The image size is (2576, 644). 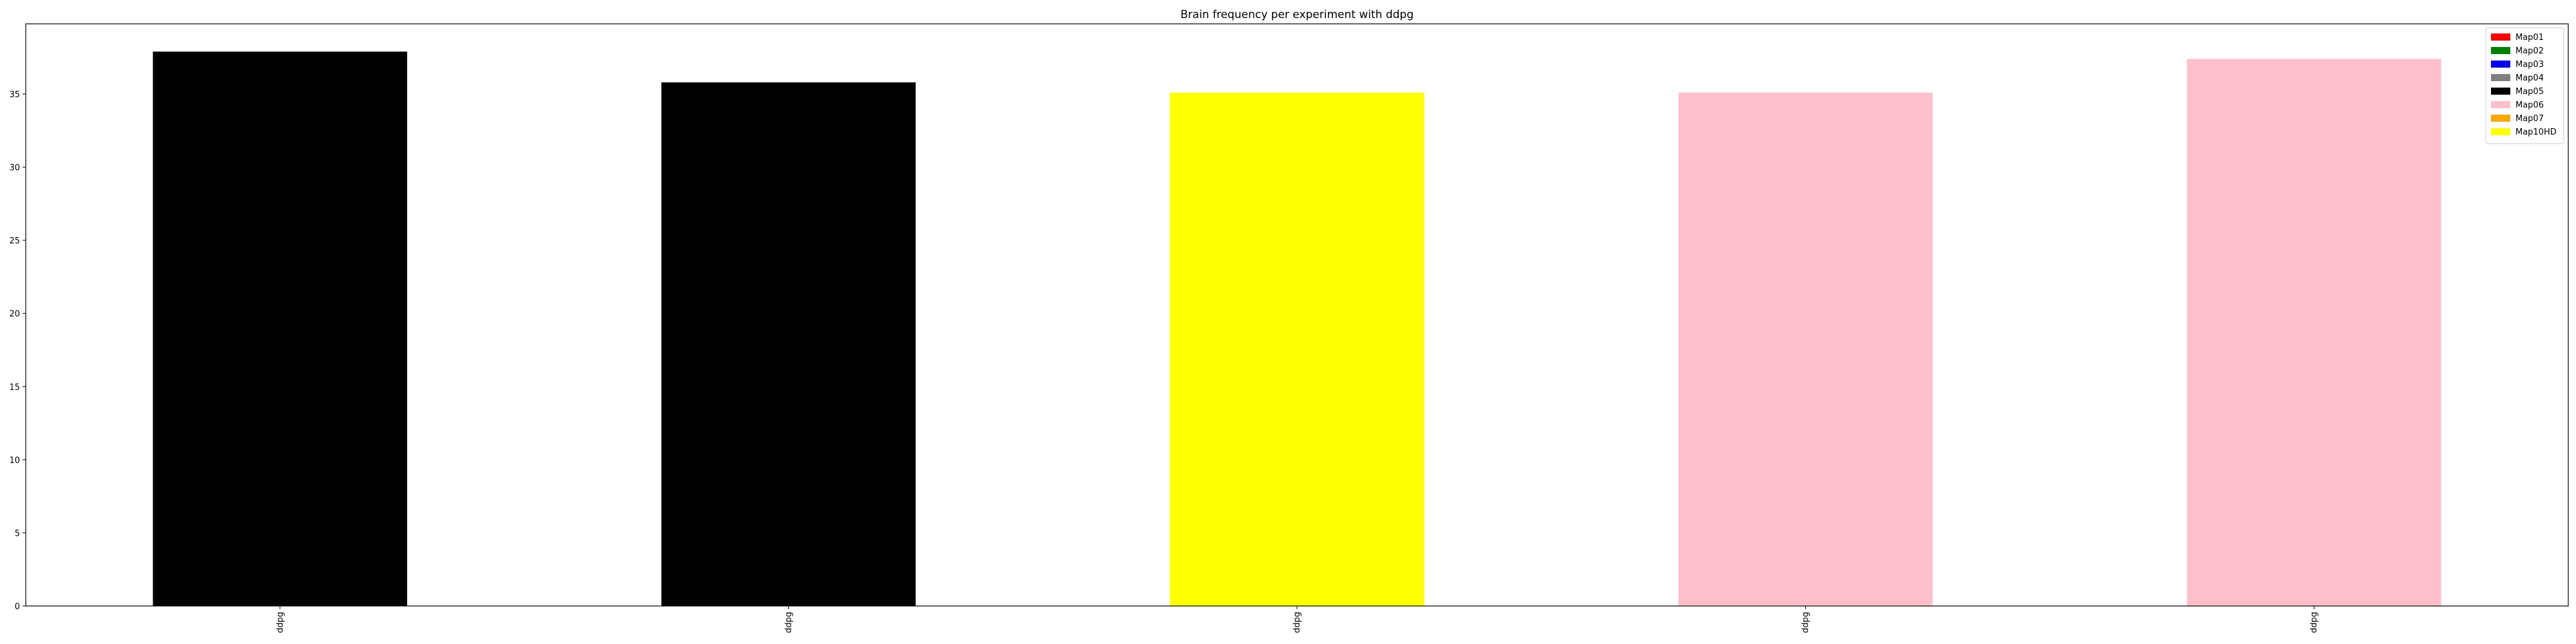 I want to click on y-tick-label: 20, so click(x=14, y=314).